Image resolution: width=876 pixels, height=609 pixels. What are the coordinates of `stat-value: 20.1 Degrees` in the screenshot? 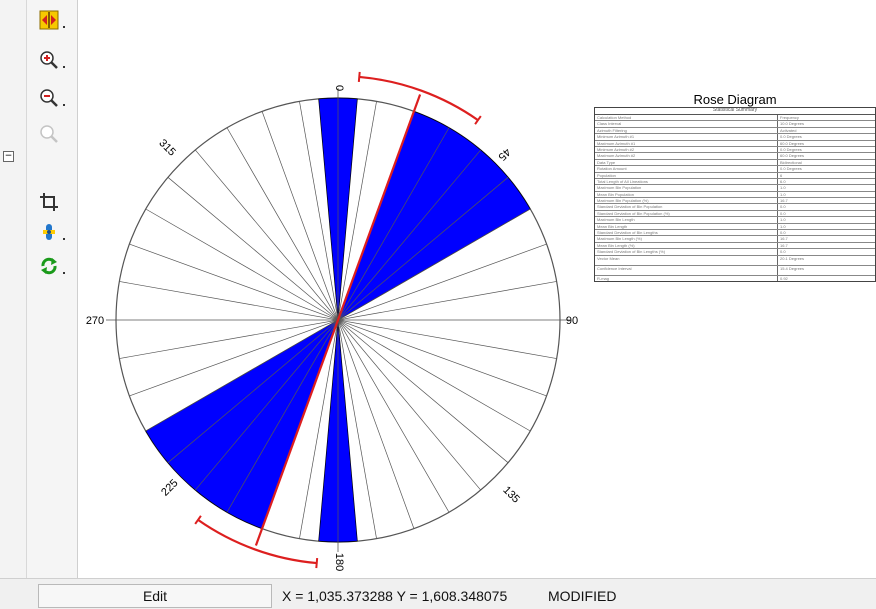 It's located at (792, 258).